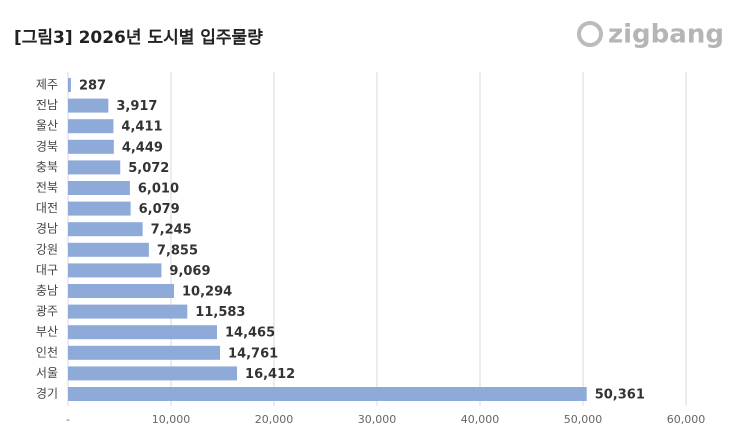 This screenshot has width=737, height=439. Describe the element at coordinates (47, 291) in the screenshot. I see `y-tick-label: 충남` at that location.